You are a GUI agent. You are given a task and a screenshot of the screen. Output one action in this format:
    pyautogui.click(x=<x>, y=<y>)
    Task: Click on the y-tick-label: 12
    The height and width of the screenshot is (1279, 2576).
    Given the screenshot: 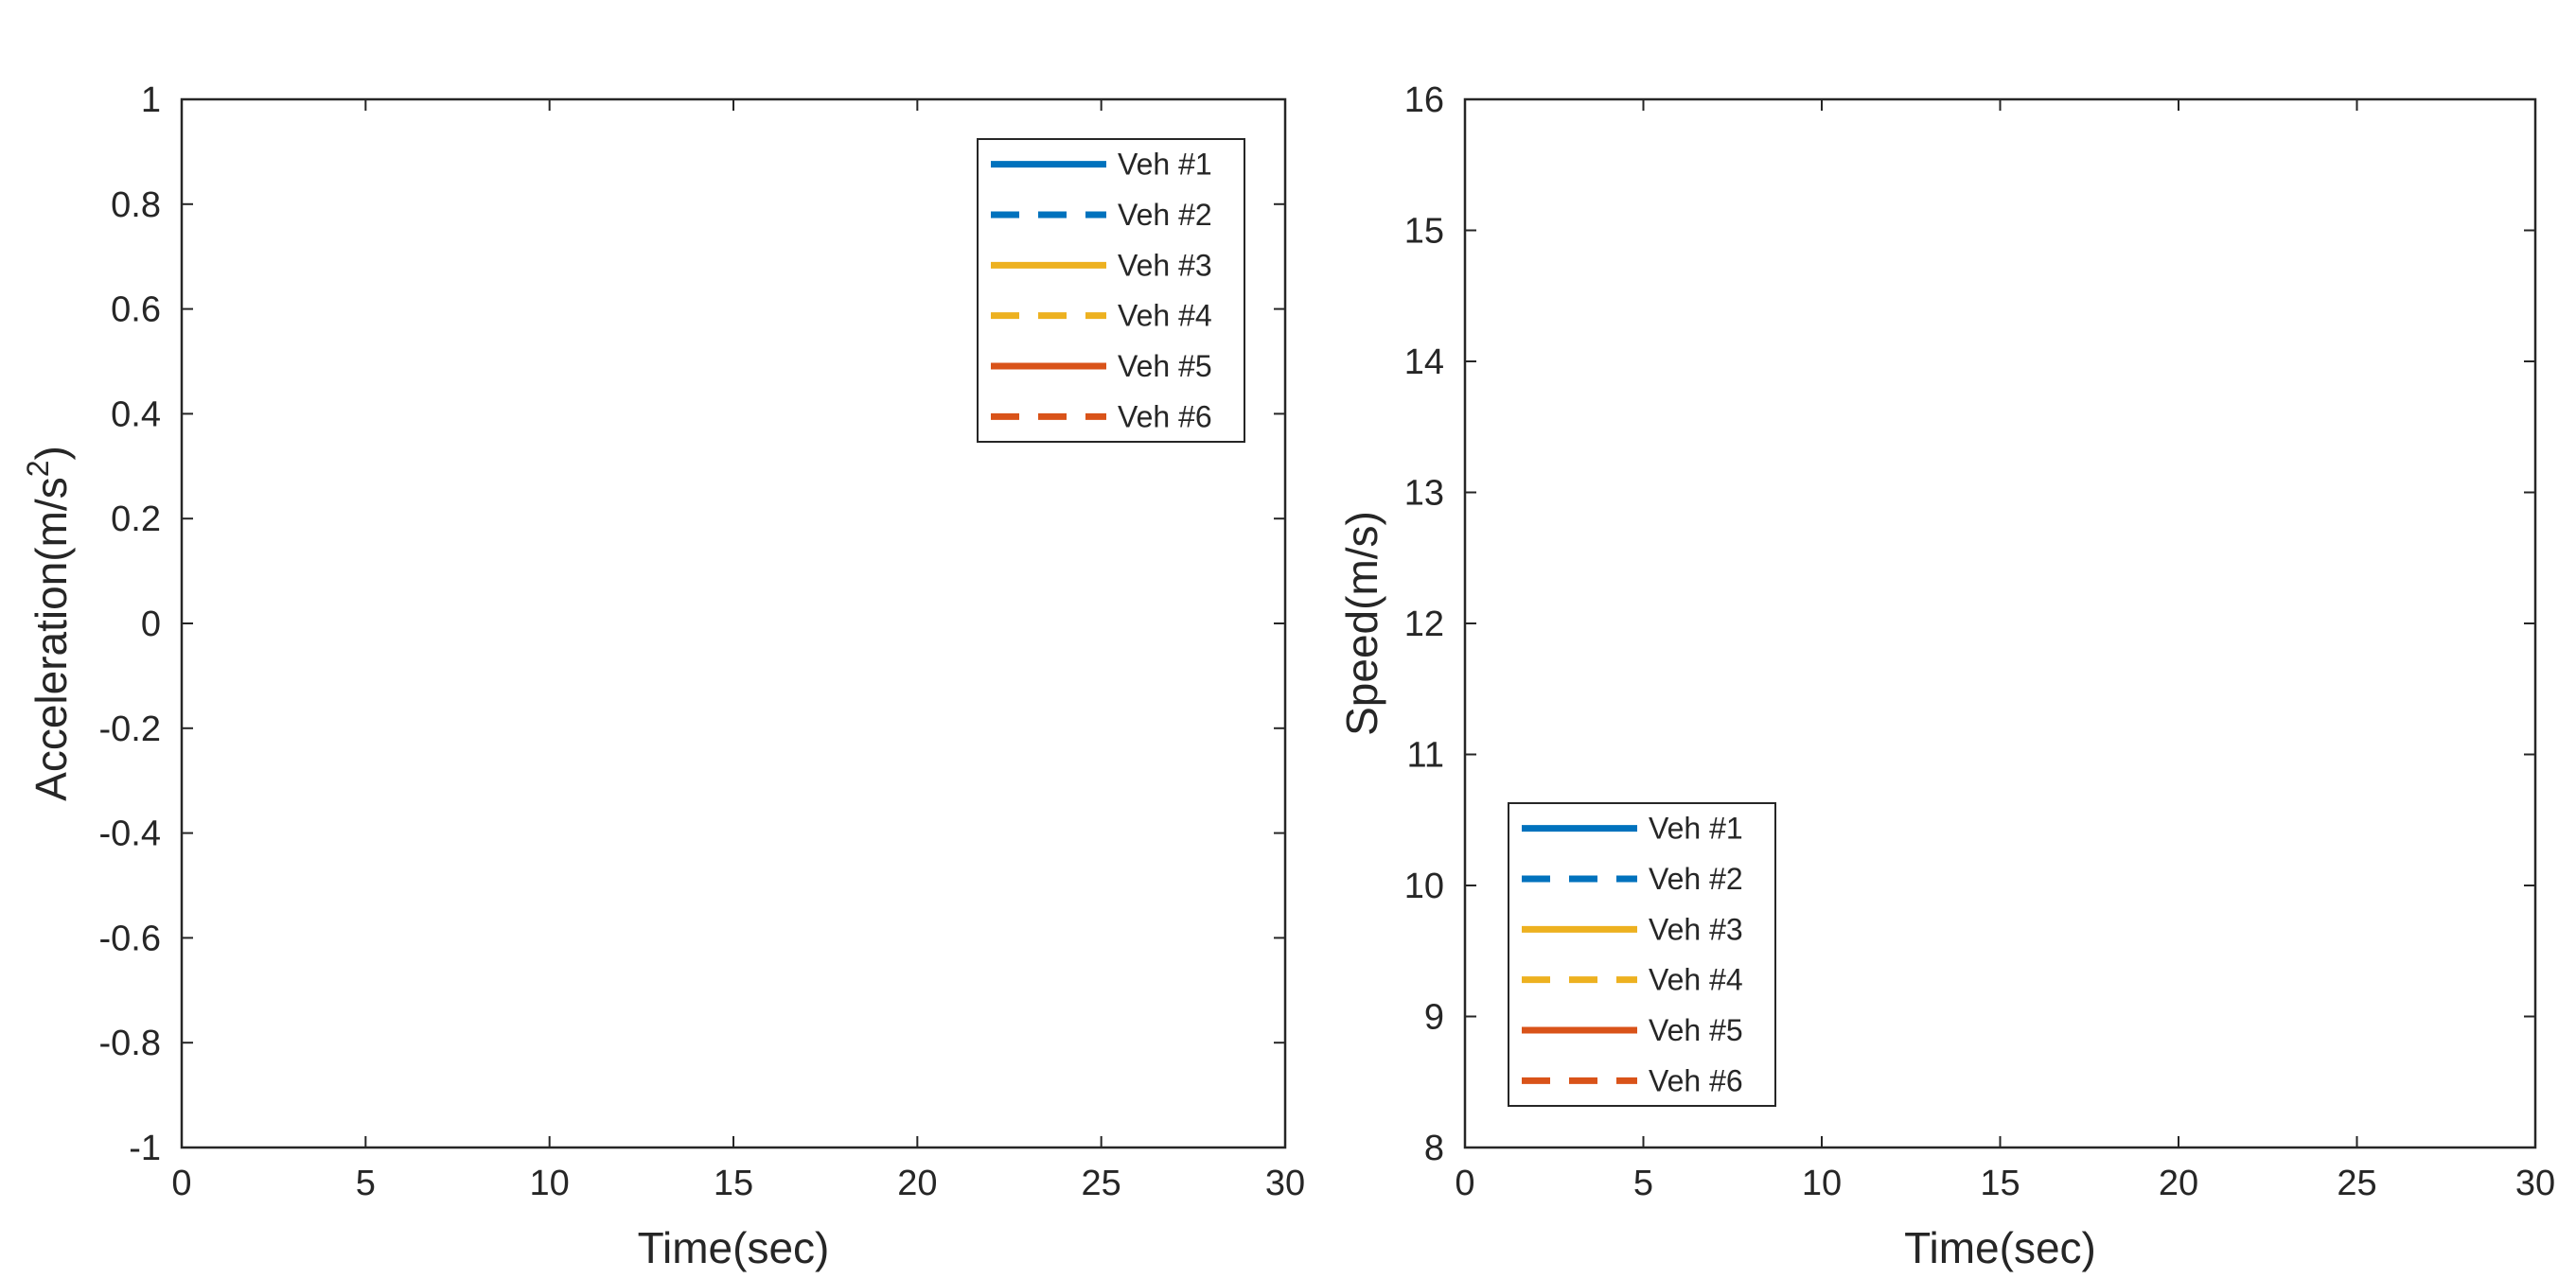 What is the action you would take?
    pyautogui.click(x=1424, y=624)
    